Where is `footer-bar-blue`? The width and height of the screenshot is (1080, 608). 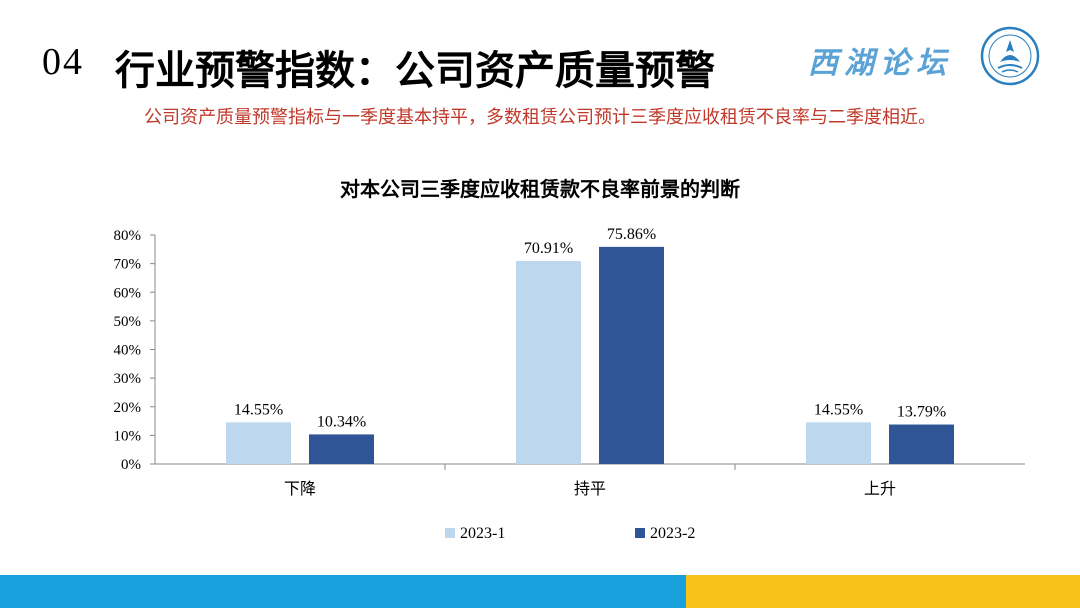 footer-bar-blue is located at coordinates (343, 591).